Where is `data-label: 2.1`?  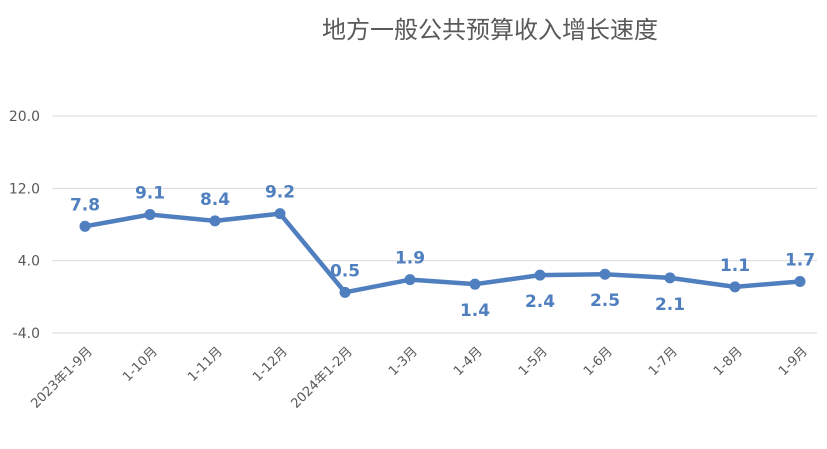
data-label: 2.1 is located at coordinates (670, 305).